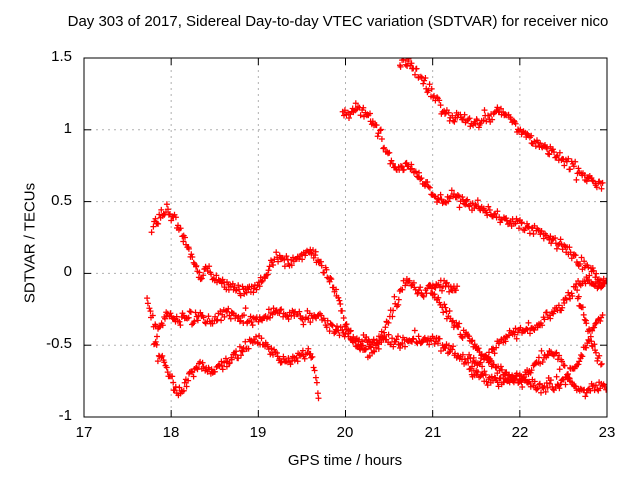 Image resolution: width=640 pixels, height=480 pixels. What do you see at coordinates (345, 432) in the screenshot?
I see `x-tick-label-20: 20` at bounding box center [345, 432].